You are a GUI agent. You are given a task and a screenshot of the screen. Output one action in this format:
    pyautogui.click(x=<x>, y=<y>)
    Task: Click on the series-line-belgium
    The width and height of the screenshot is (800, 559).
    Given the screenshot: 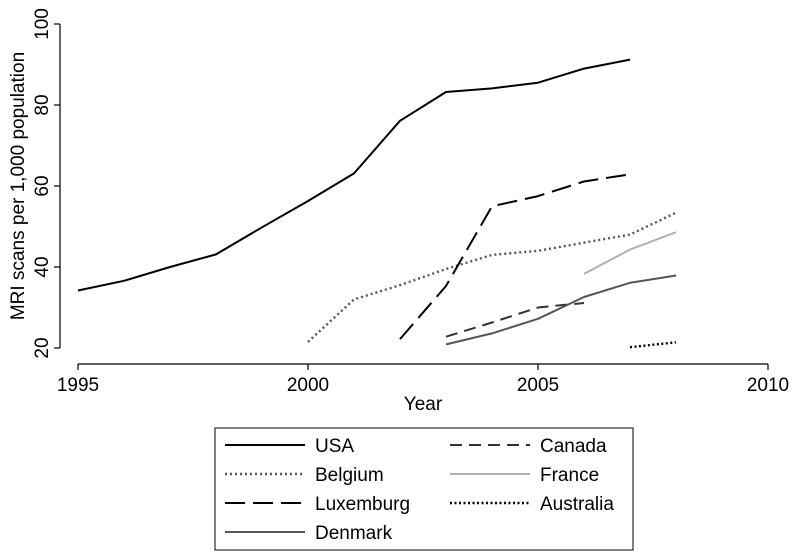 What is the action you would take?
    pyautogui.click(x=492, y=277)
    